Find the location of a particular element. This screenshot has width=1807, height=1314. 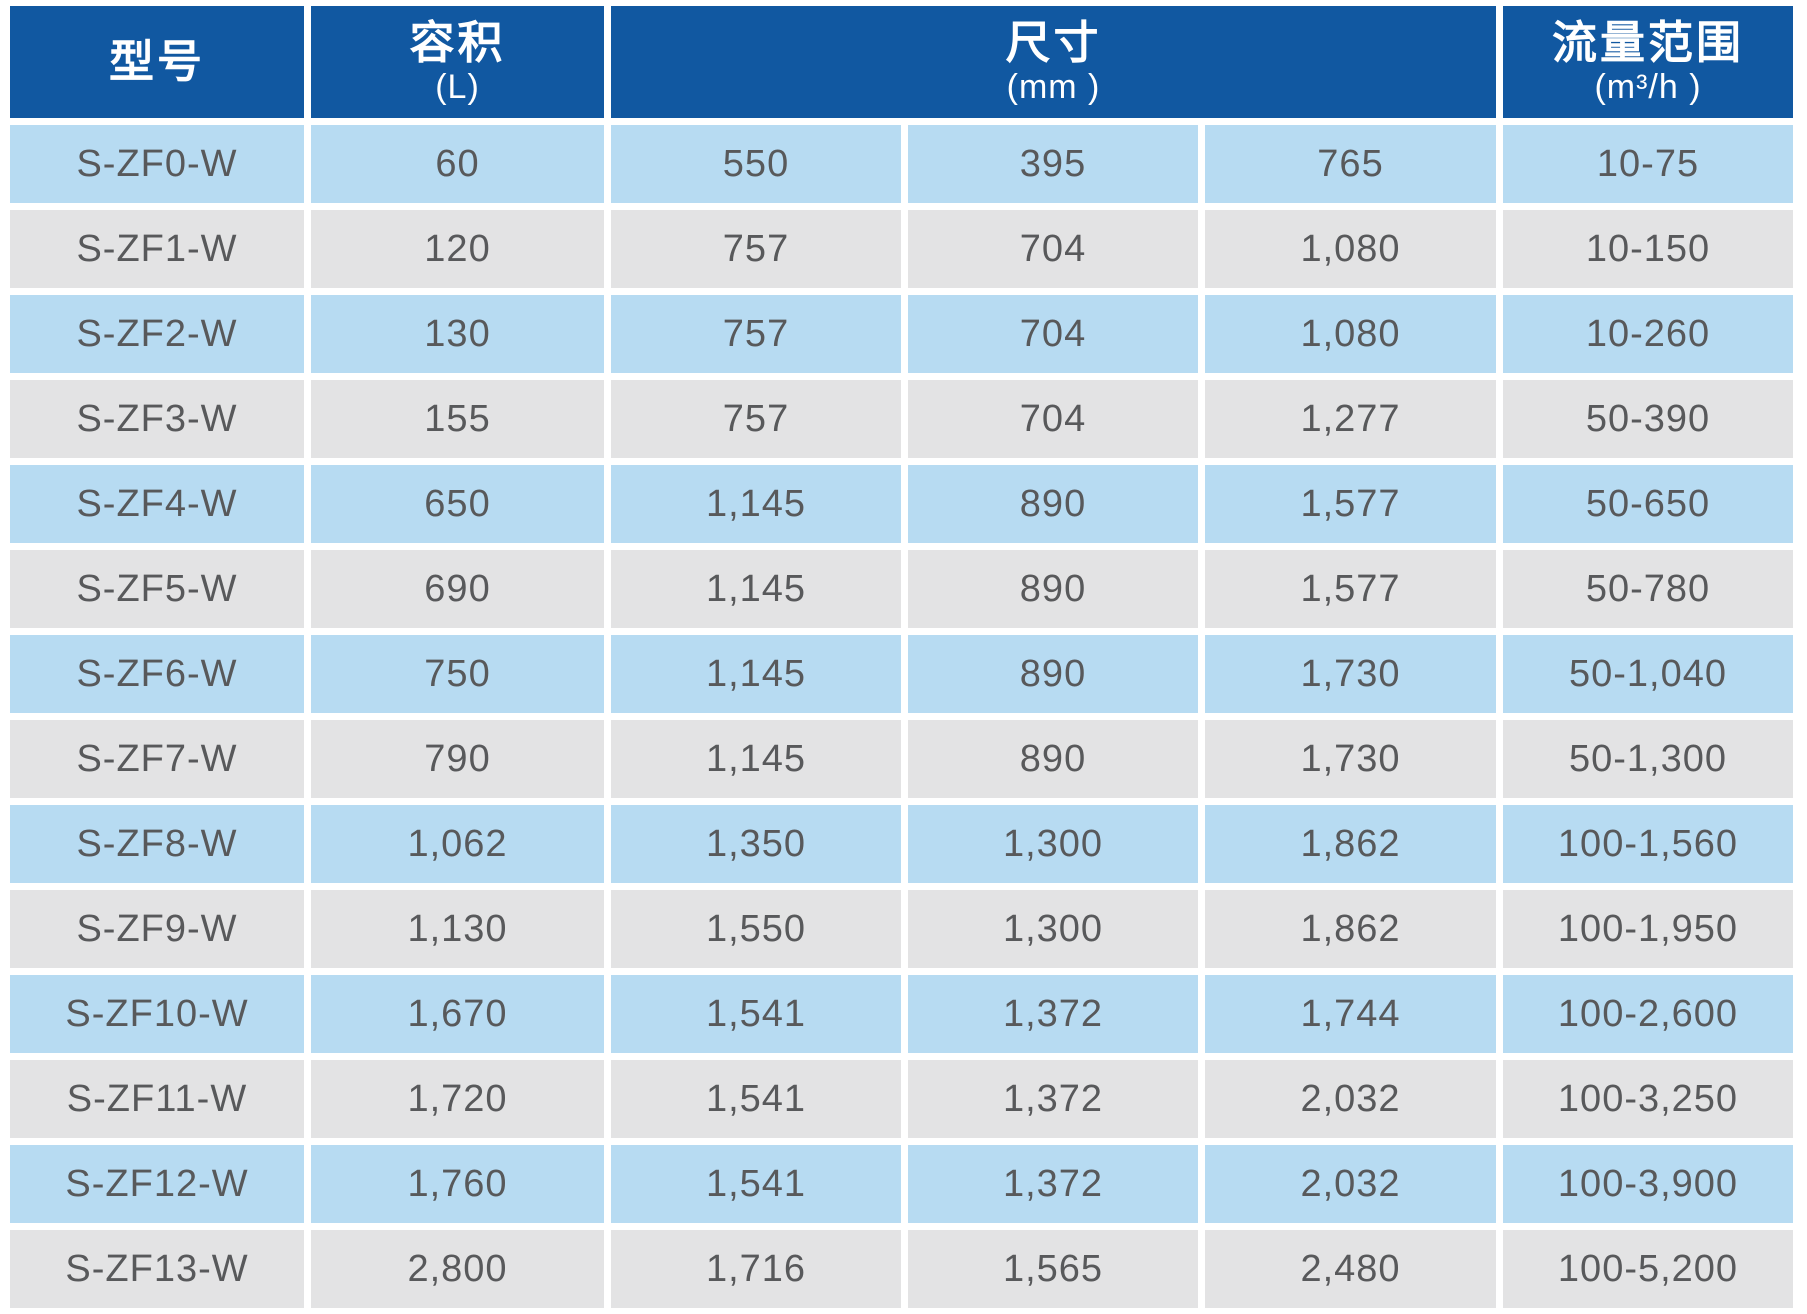

cell-model: S-ZF7-W is located at coordinates (157, 759).